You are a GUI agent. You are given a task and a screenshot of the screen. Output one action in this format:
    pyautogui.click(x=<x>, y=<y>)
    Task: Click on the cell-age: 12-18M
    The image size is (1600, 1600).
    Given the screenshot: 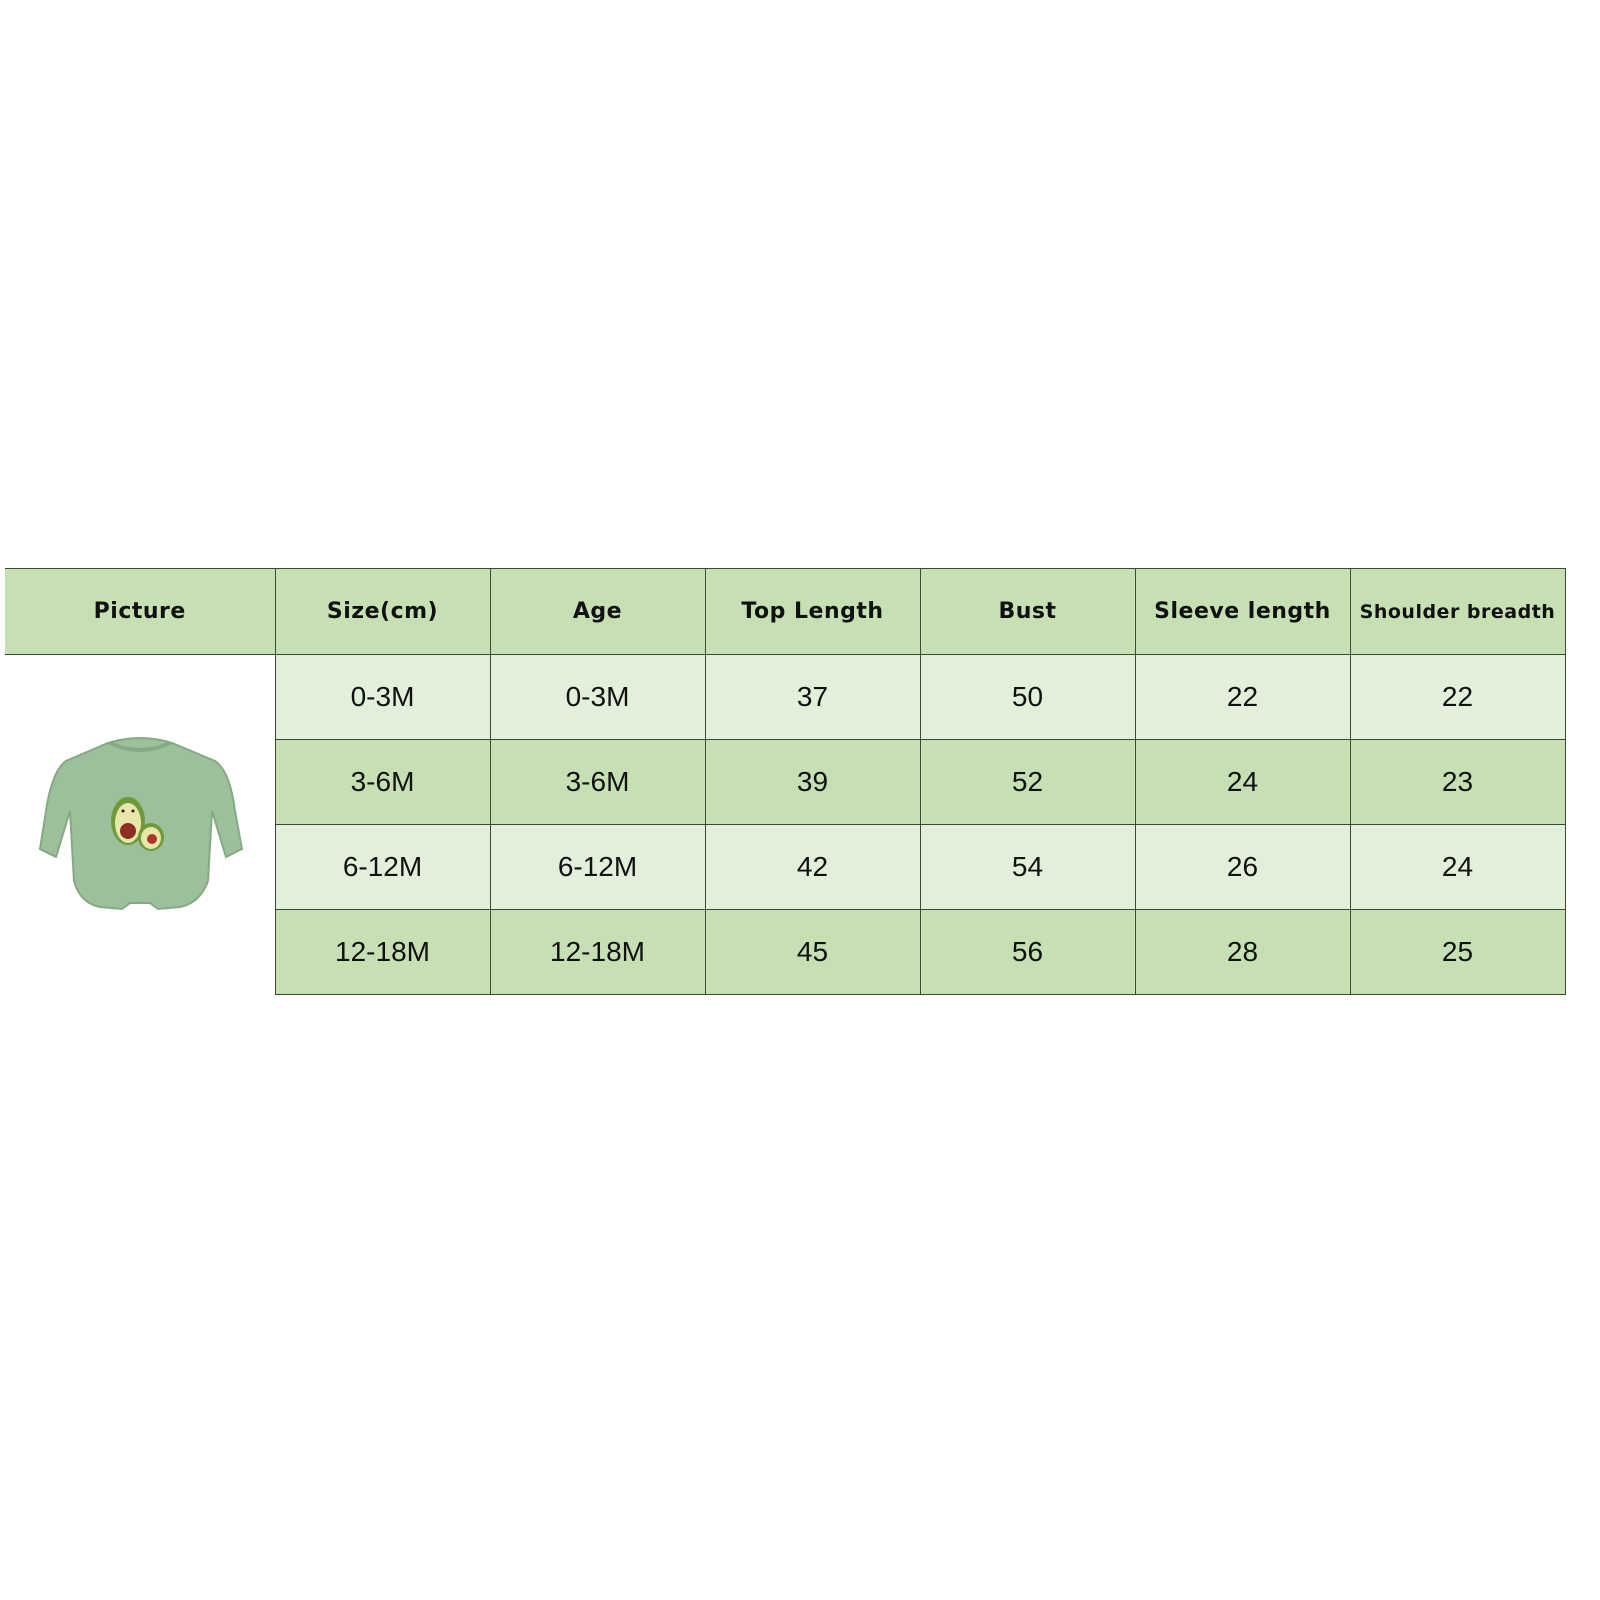 What is the action you would take?
    pyautogui.click(x=597, y=952)
    